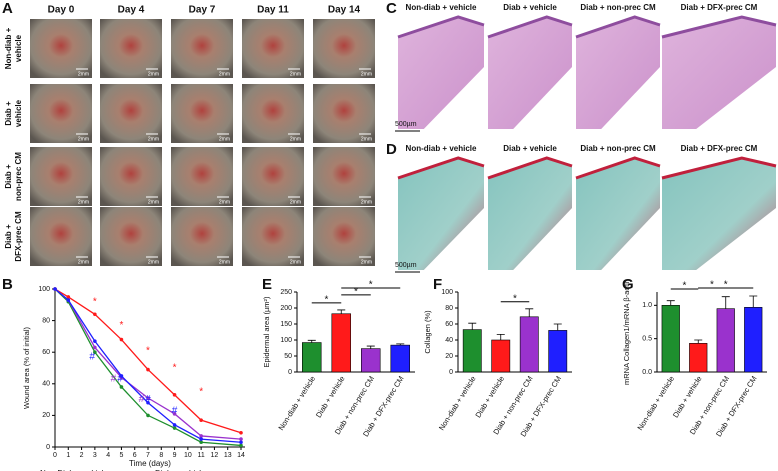 This screenshot has height=471, width=778. Describe the element at coordinates (201, 455) in the screenshot. I see `x-tick-label: 11` at that location.